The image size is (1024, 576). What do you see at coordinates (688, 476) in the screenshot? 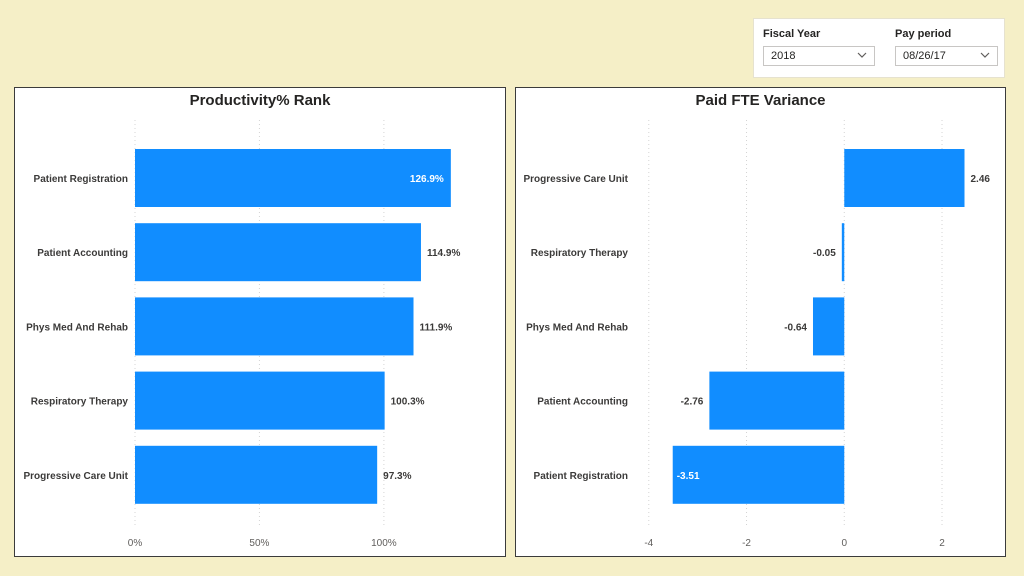
I see `data-label: -3.51` at bounding box center [688, 476].